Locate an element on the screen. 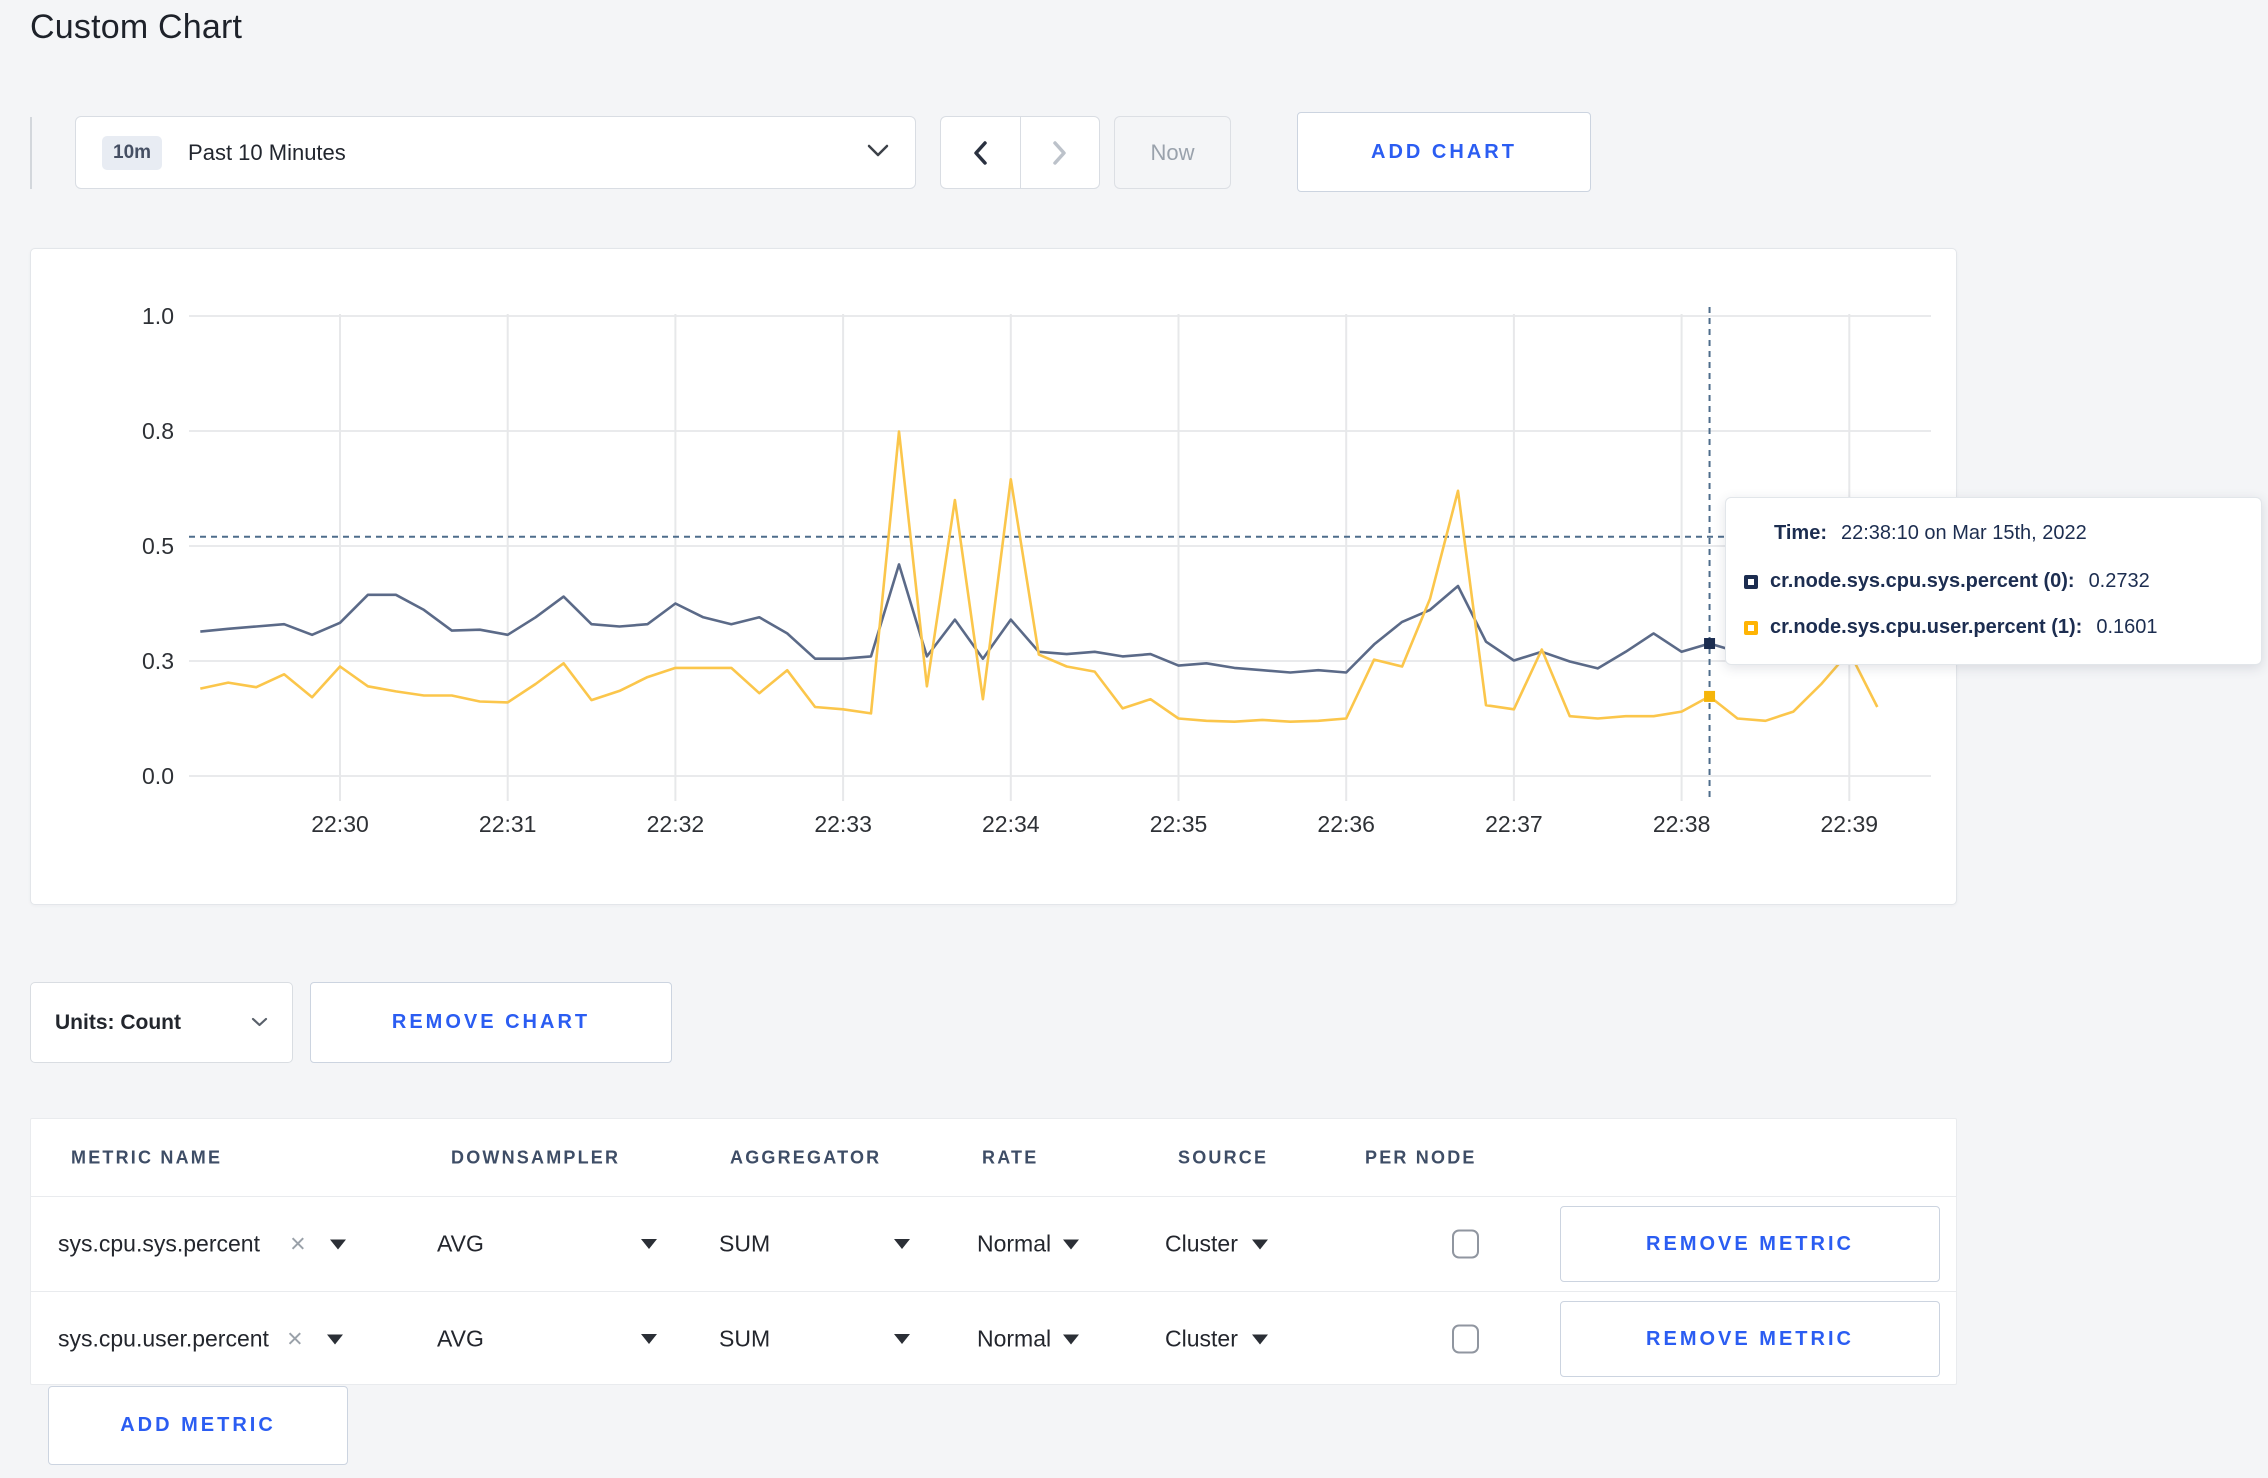 This screenshot has width=2268, height=1478. svg-text: 22:35 is located at coordinates (1179, 824).